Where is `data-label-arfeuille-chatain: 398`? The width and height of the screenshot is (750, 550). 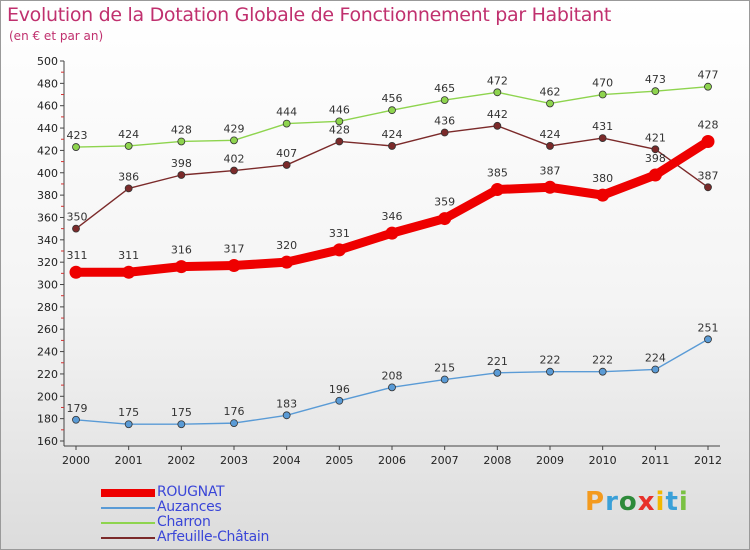
data-label-arfeuille-chatain: 398 is located at coordinates (181, 163).